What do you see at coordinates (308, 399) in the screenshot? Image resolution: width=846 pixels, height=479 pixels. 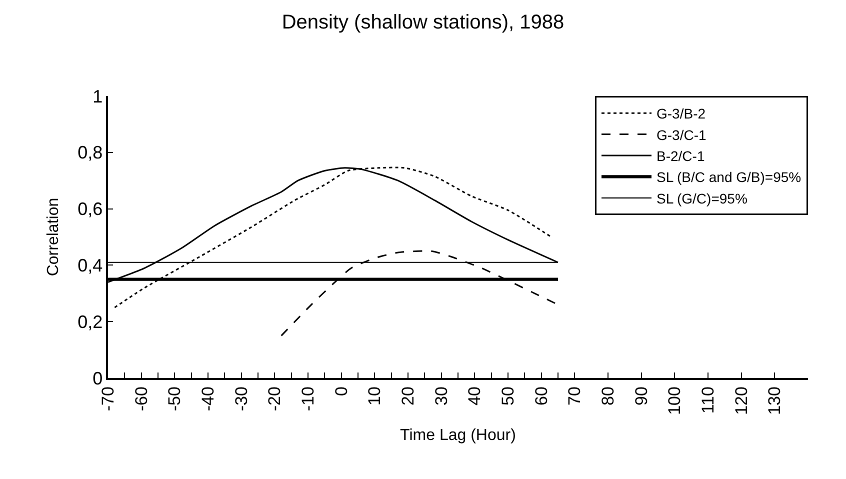 I see `x-tick-label: -10` at bounding box center [308, 399].